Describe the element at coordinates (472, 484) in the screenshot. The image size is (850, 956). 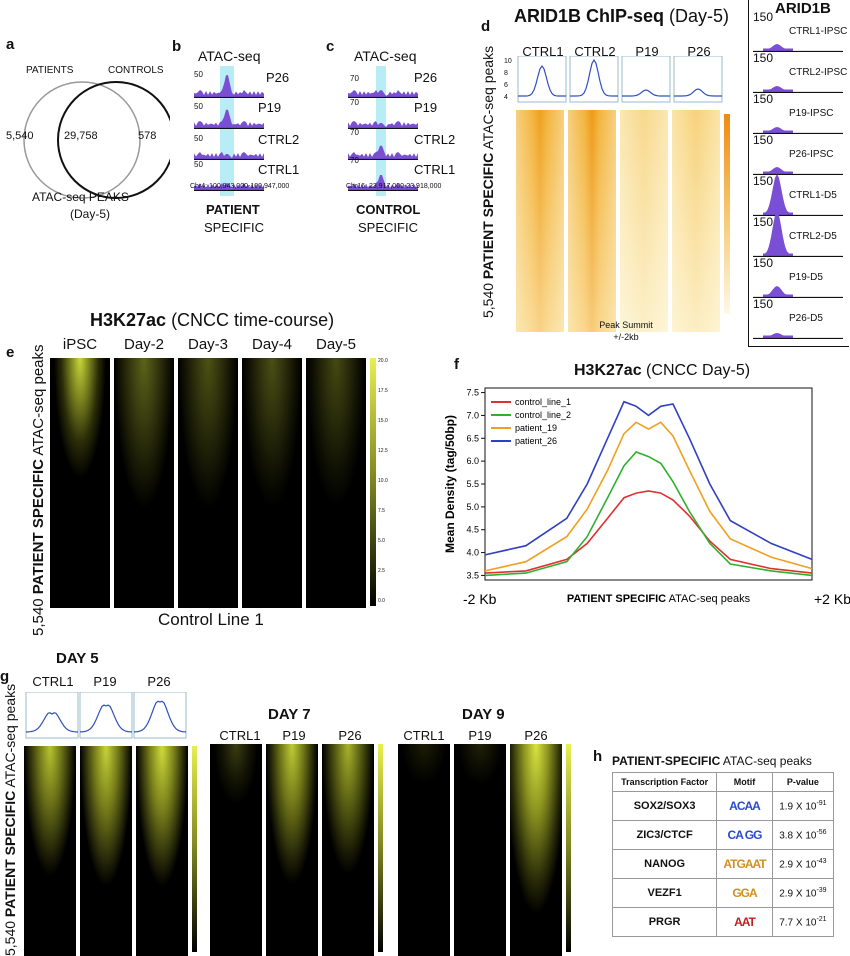
I see `y-tick-label: 5.5` at that location.